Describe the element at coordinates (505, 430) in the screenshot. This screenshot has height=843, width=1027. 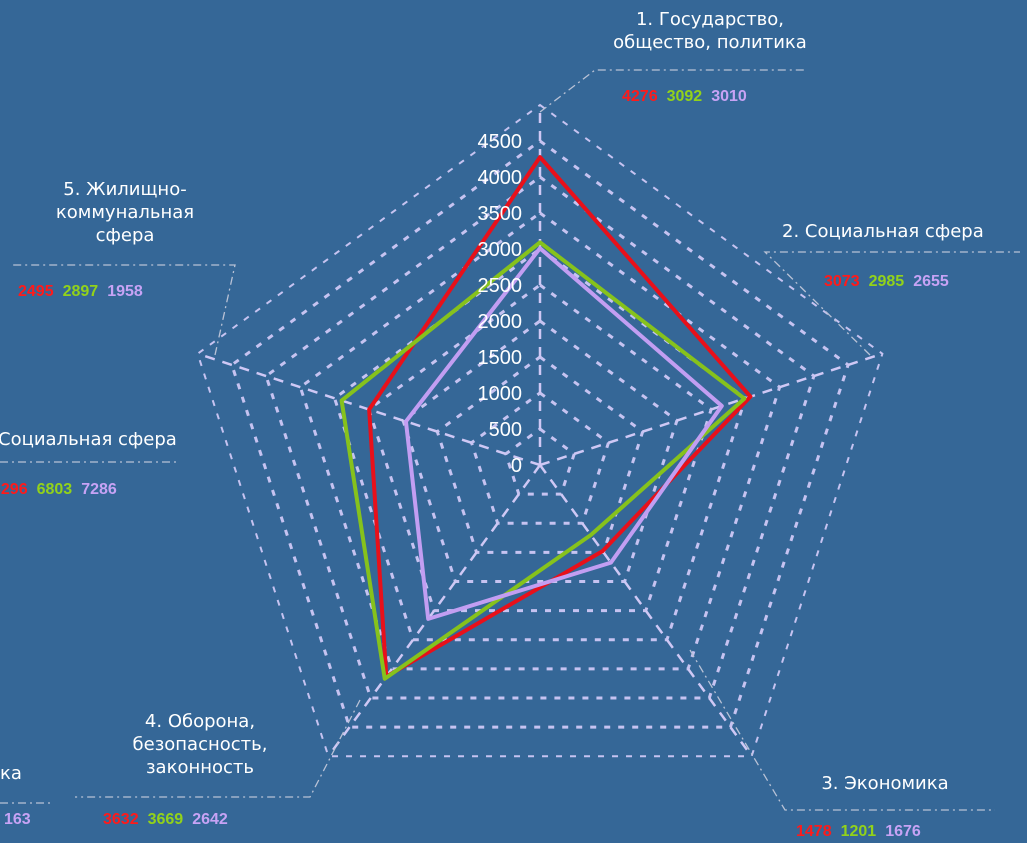
I see `radial-tick-label: 500` at that location.